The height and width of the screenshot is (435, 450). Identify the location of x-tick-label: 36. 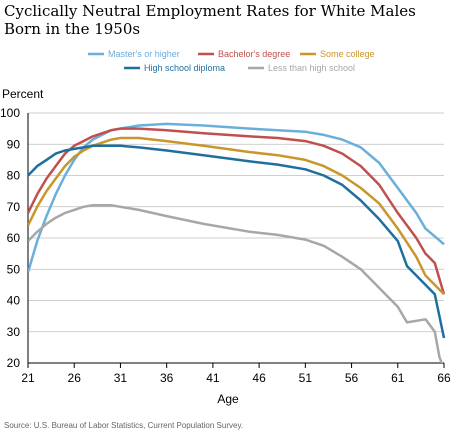
(167, 378).